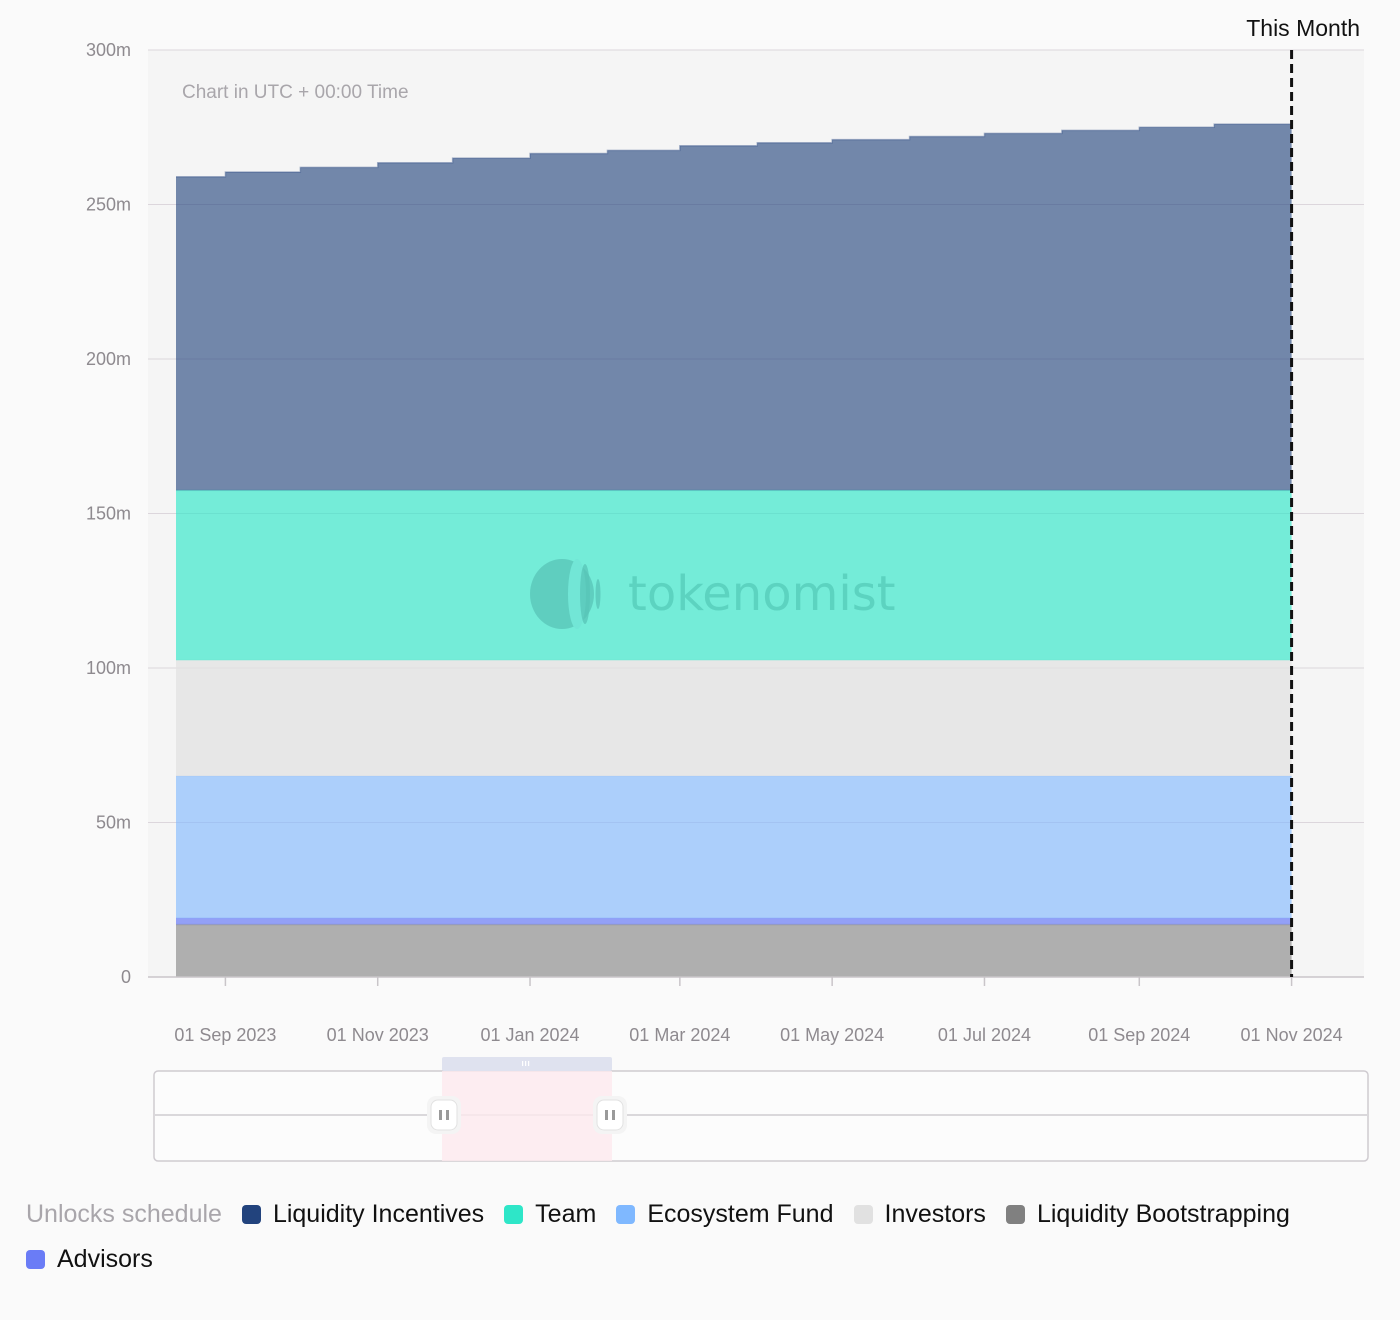  Describe the element at coordinates (378, 1035) in the screenshot. I see `x-tick-label: 01 Nov 2023` at that location.